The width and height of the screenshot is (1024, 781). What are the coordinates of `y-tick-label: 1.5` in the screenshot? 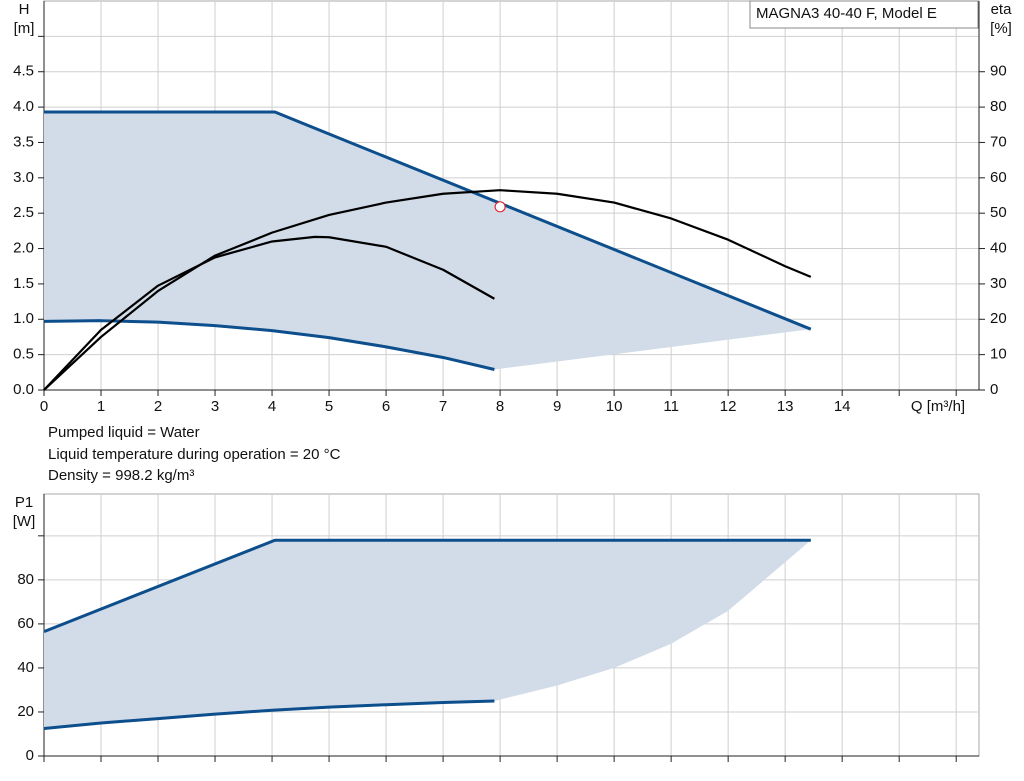 It's located at (23, 283).